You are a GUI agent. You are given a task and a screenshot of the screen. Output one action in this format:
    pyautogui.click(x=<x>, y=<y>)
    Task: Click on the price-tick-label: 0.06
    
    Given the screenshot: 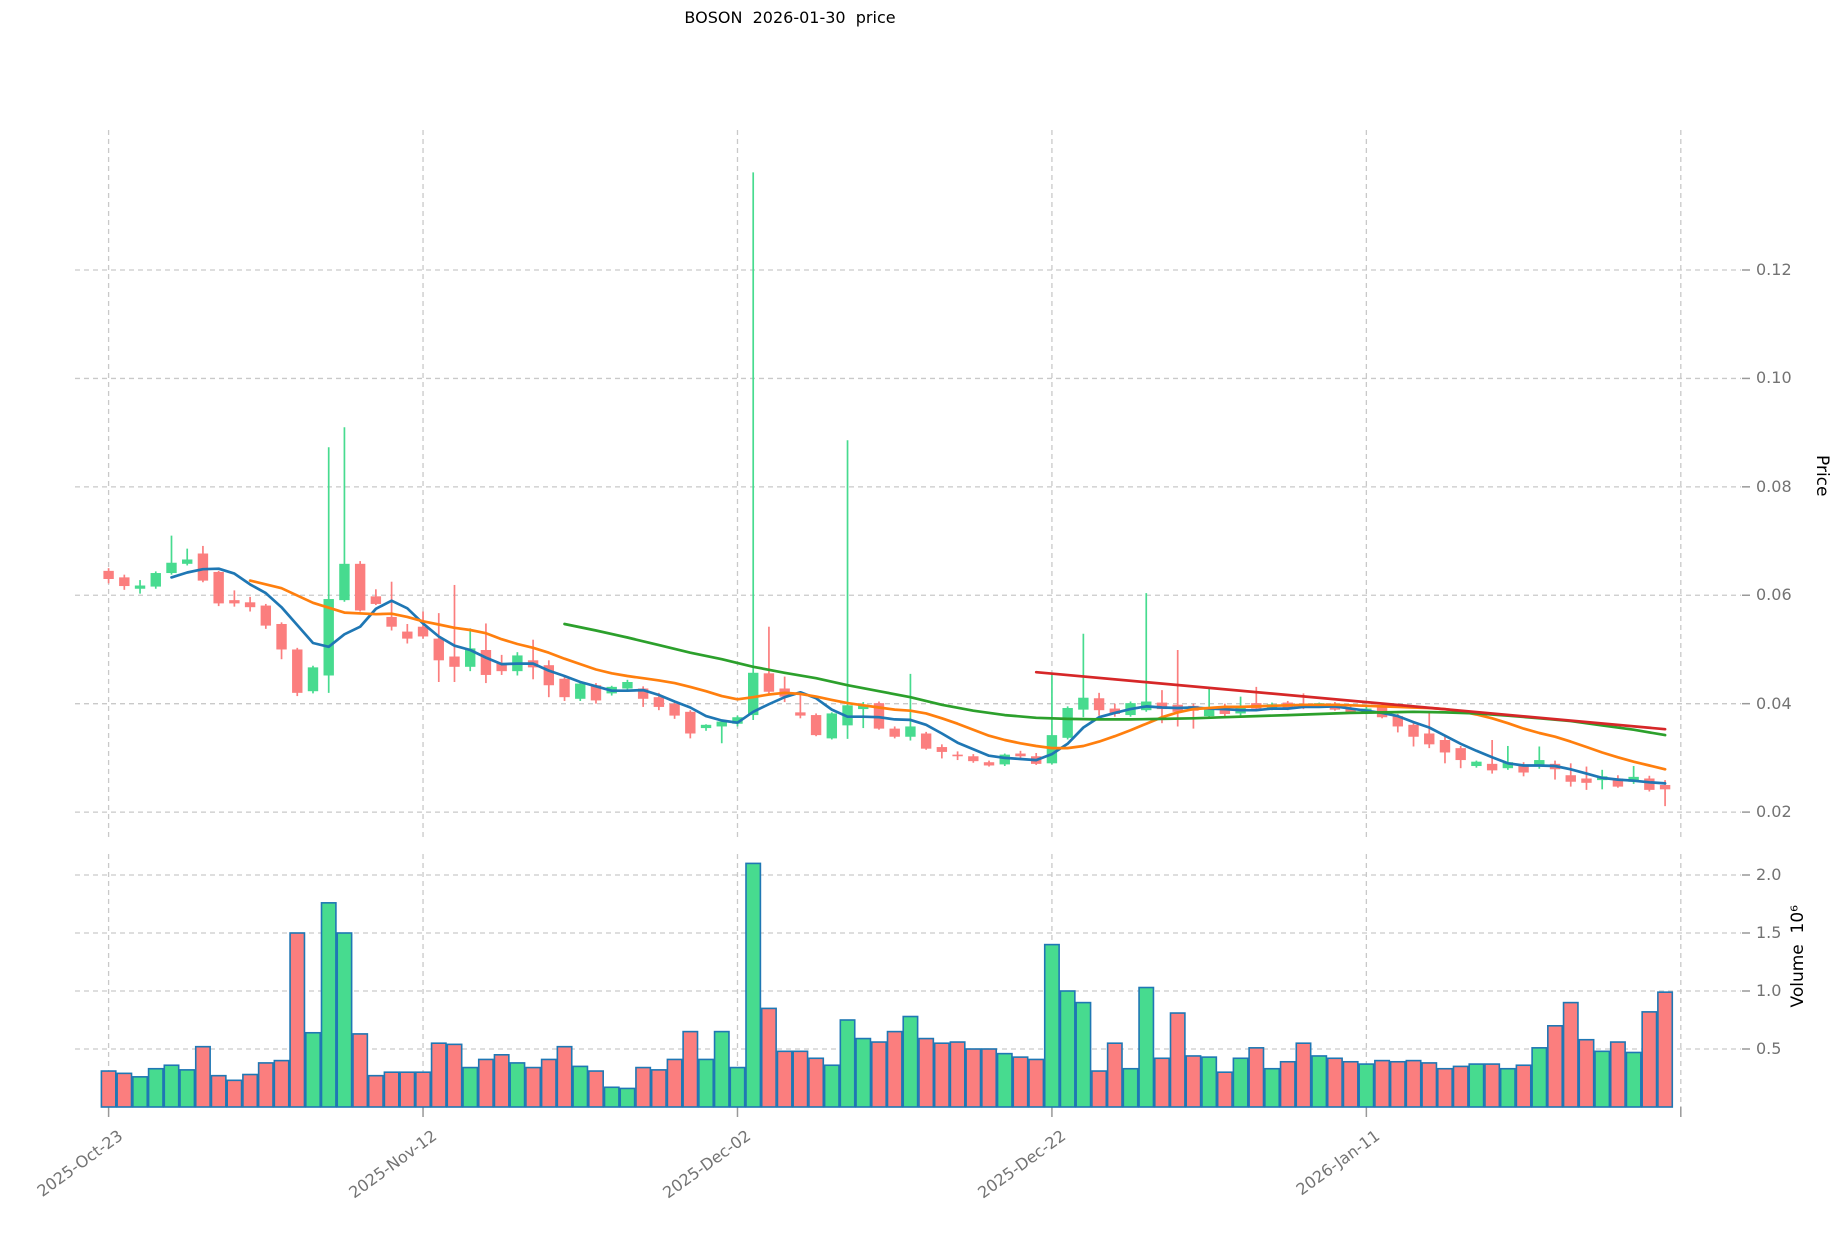 What is the action you would take?
    pyautogui.click(x=1774, y=595)
    